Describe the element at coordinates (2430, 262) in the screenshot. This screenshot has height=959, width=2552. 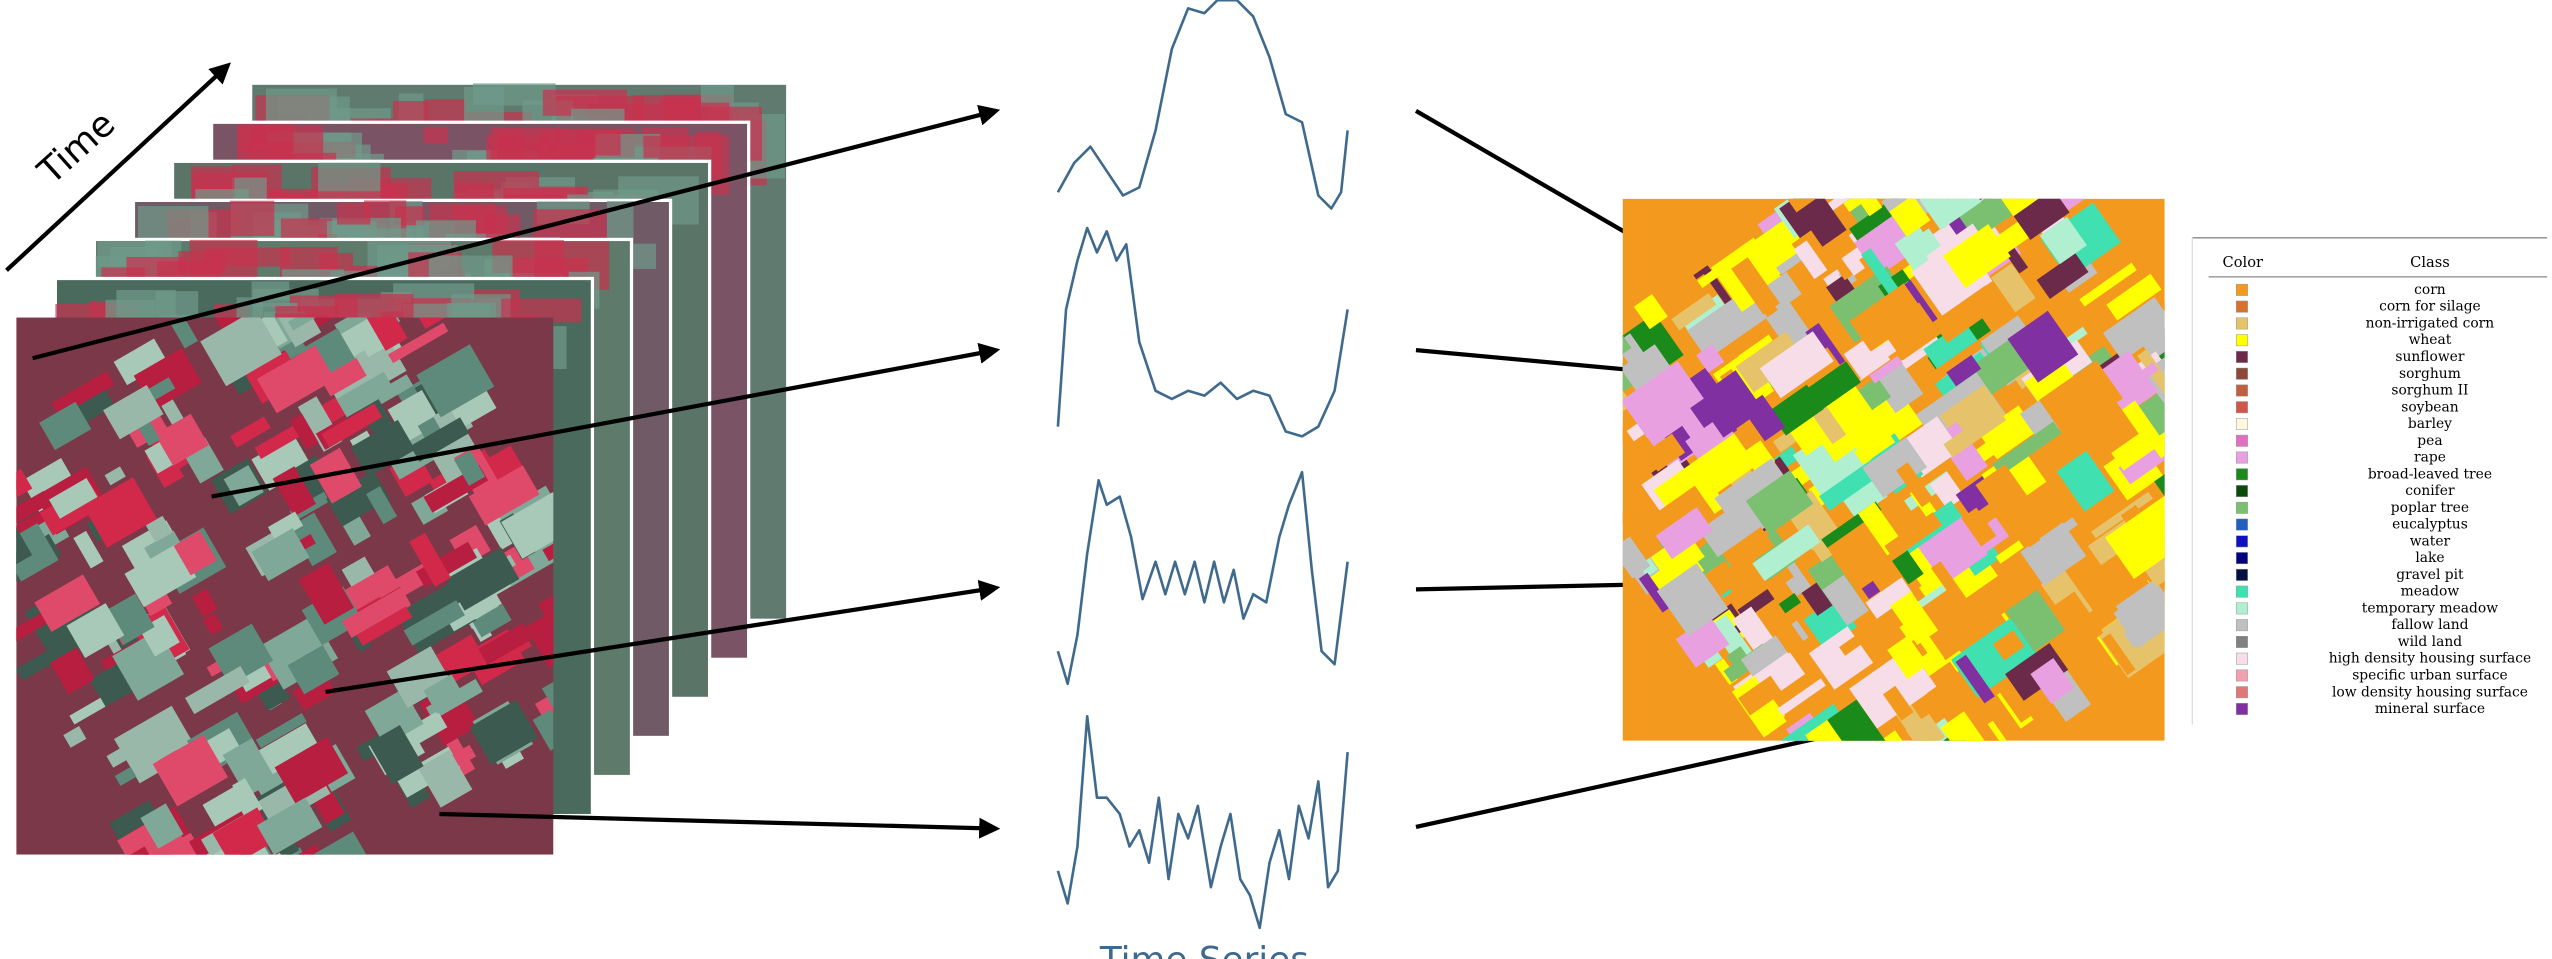
I see `legend-header: Class` at that location.